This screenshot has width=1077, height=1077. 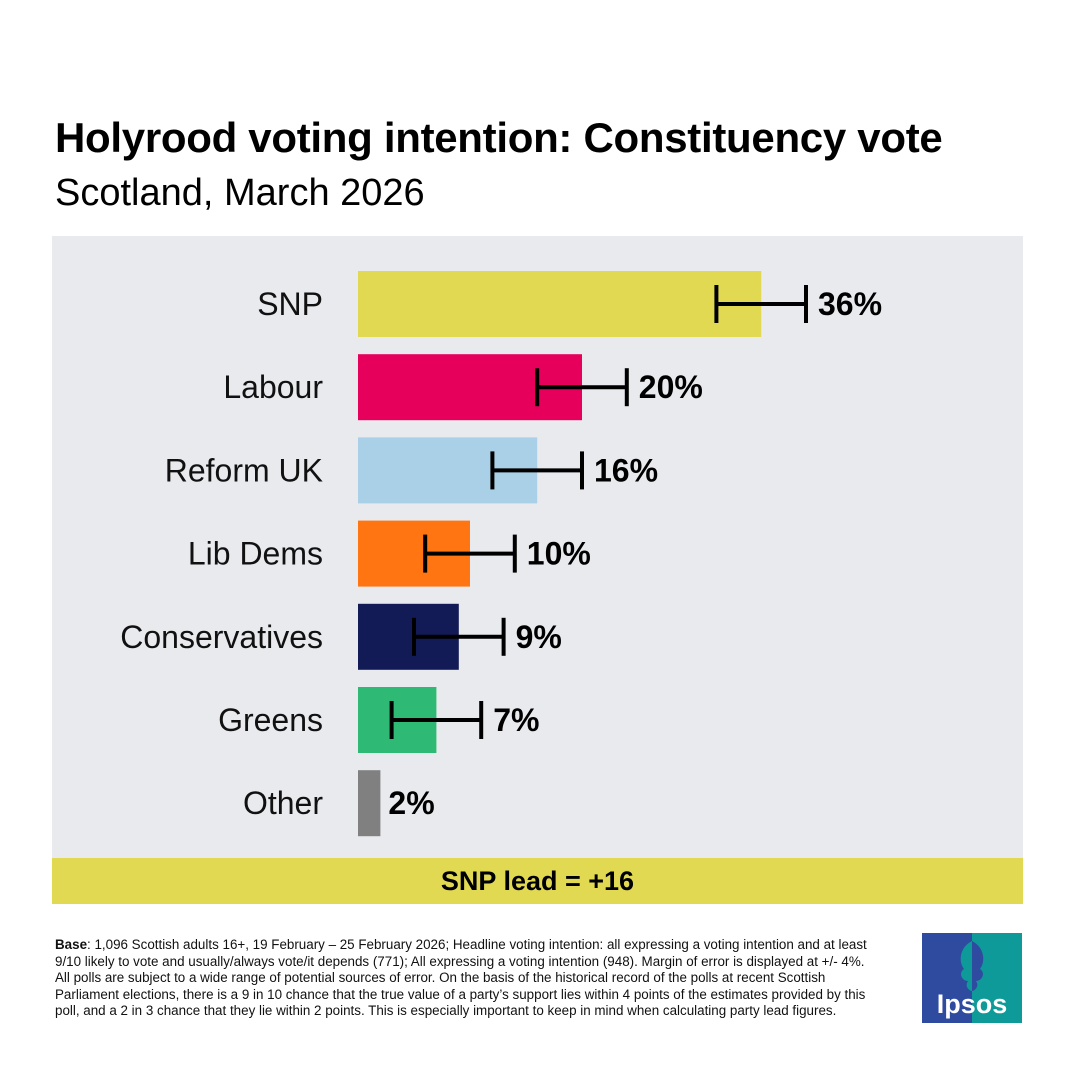 What do you see at coordinates (582, 387) in the screenshot?
I see `error-bar-labour` at bounding box center [582, 387].